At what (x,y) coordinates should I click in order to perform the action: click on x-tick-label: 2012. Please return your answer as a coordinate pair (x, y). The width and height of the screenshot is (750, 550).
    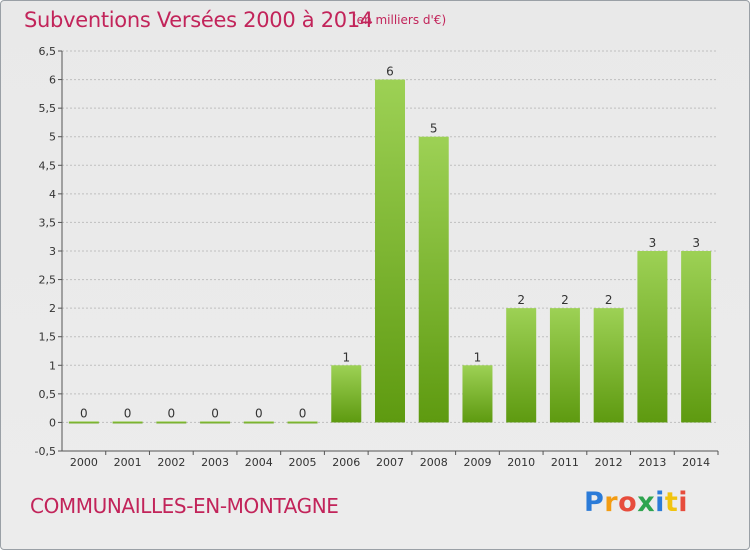
    Looking at the image, I should click on (609, 462).